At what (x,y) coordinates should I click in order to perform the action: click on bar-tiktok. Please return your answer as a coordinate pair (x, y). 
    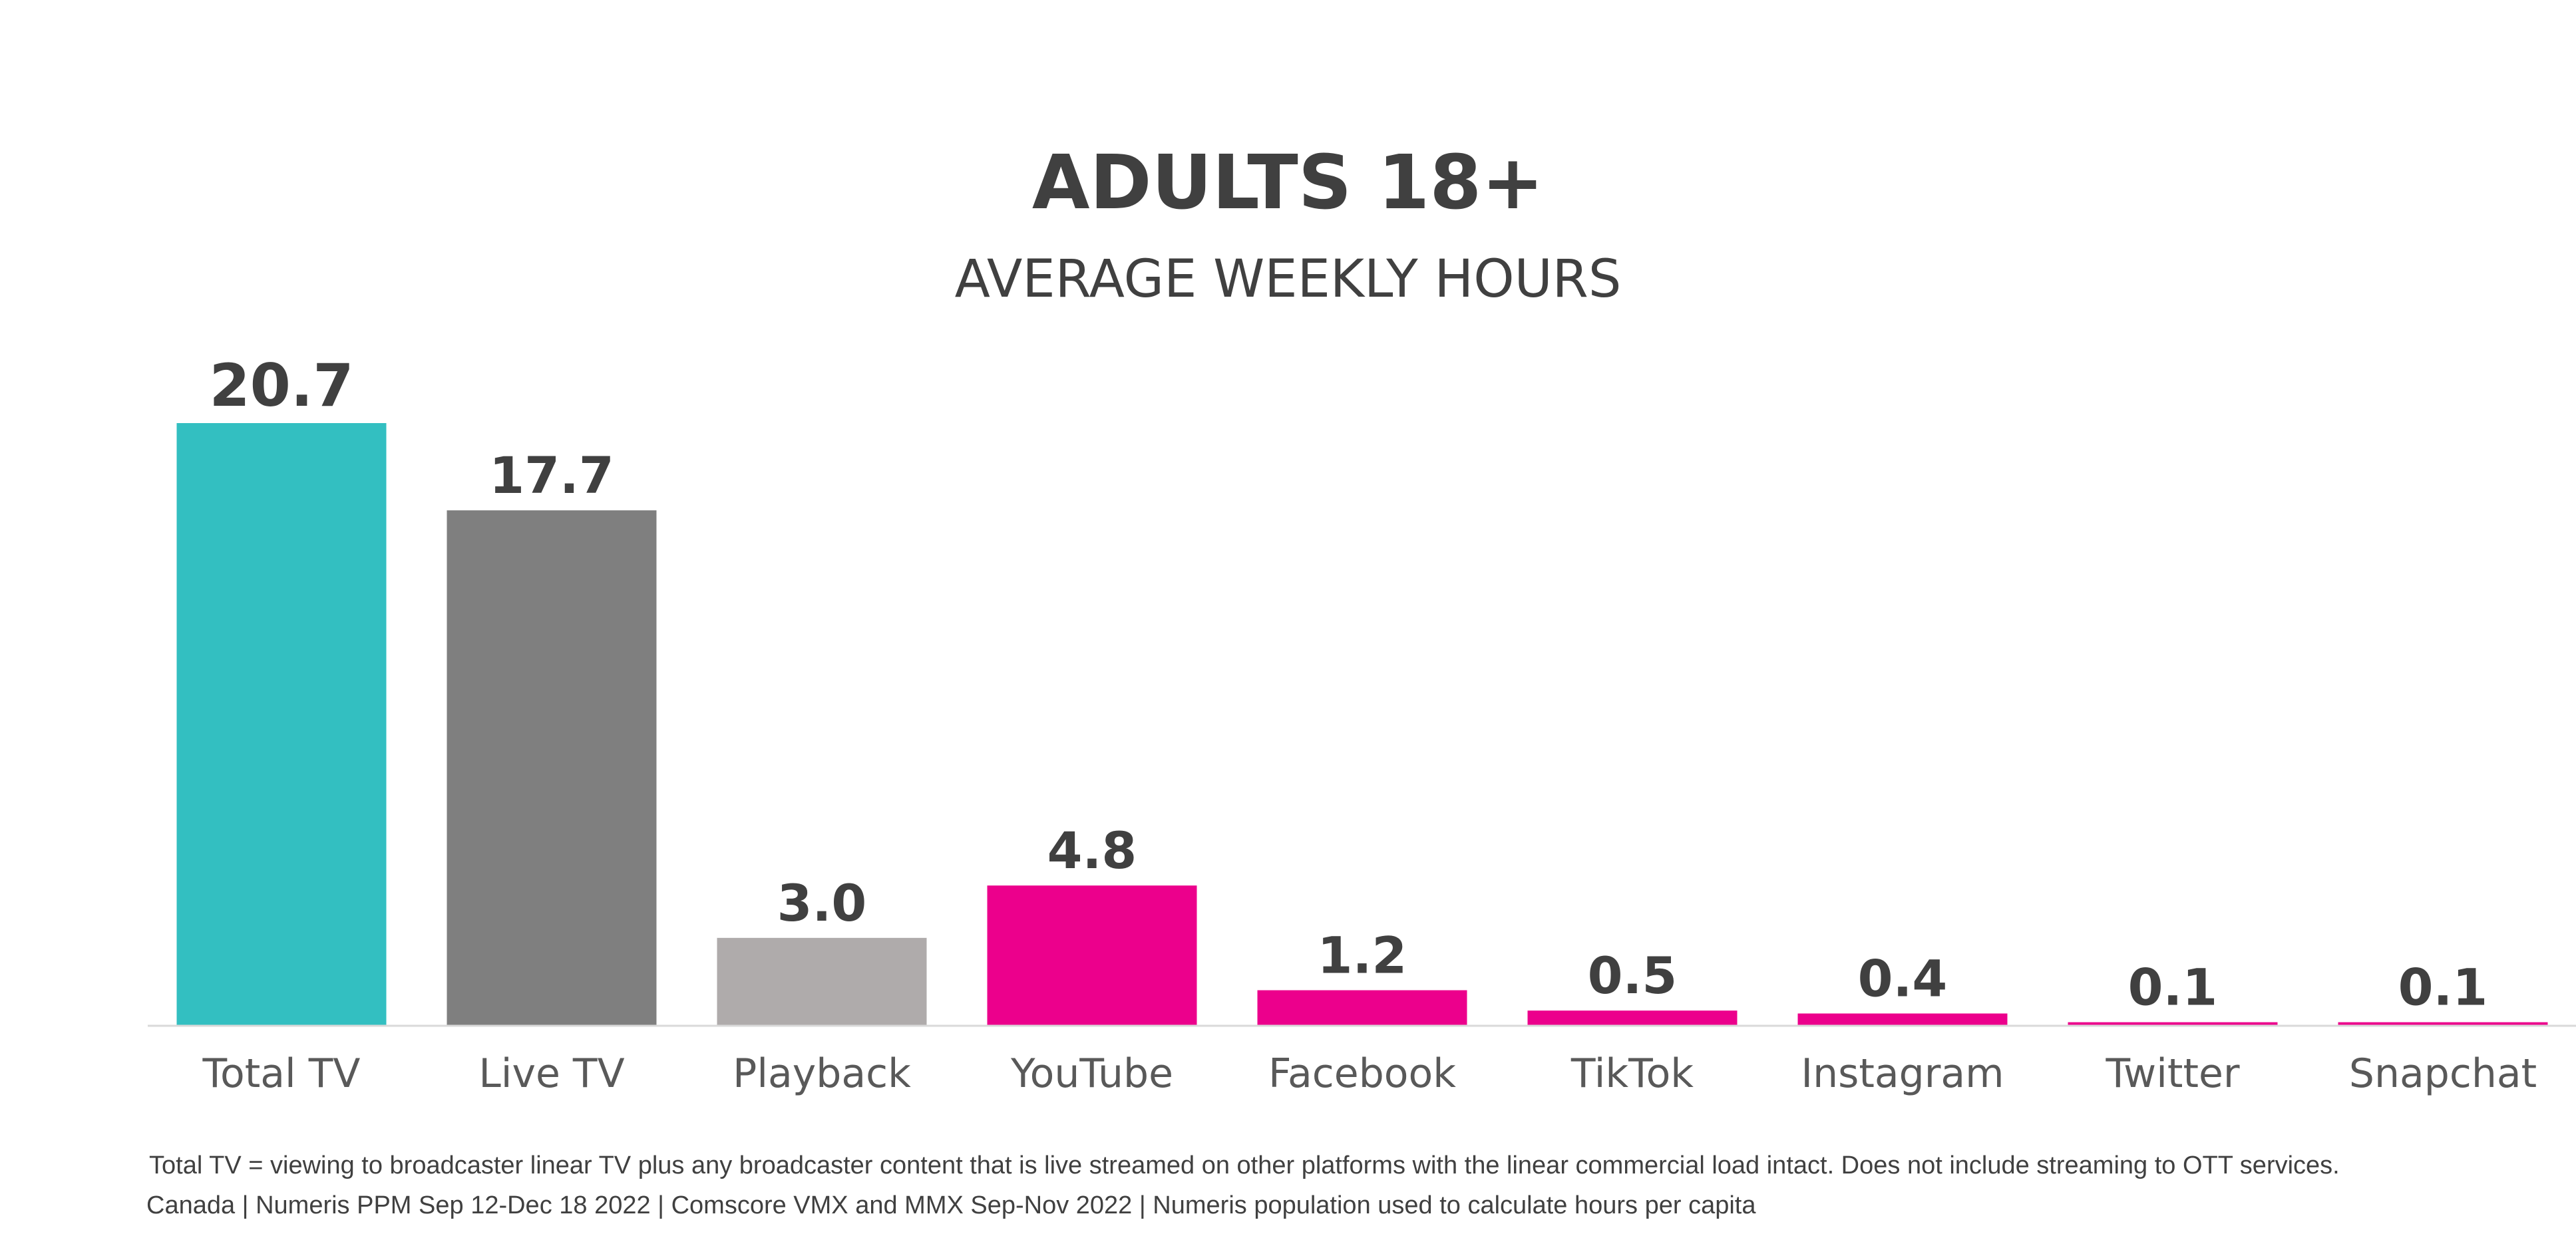
    Looking at the image, I should click on (1633, 1017).